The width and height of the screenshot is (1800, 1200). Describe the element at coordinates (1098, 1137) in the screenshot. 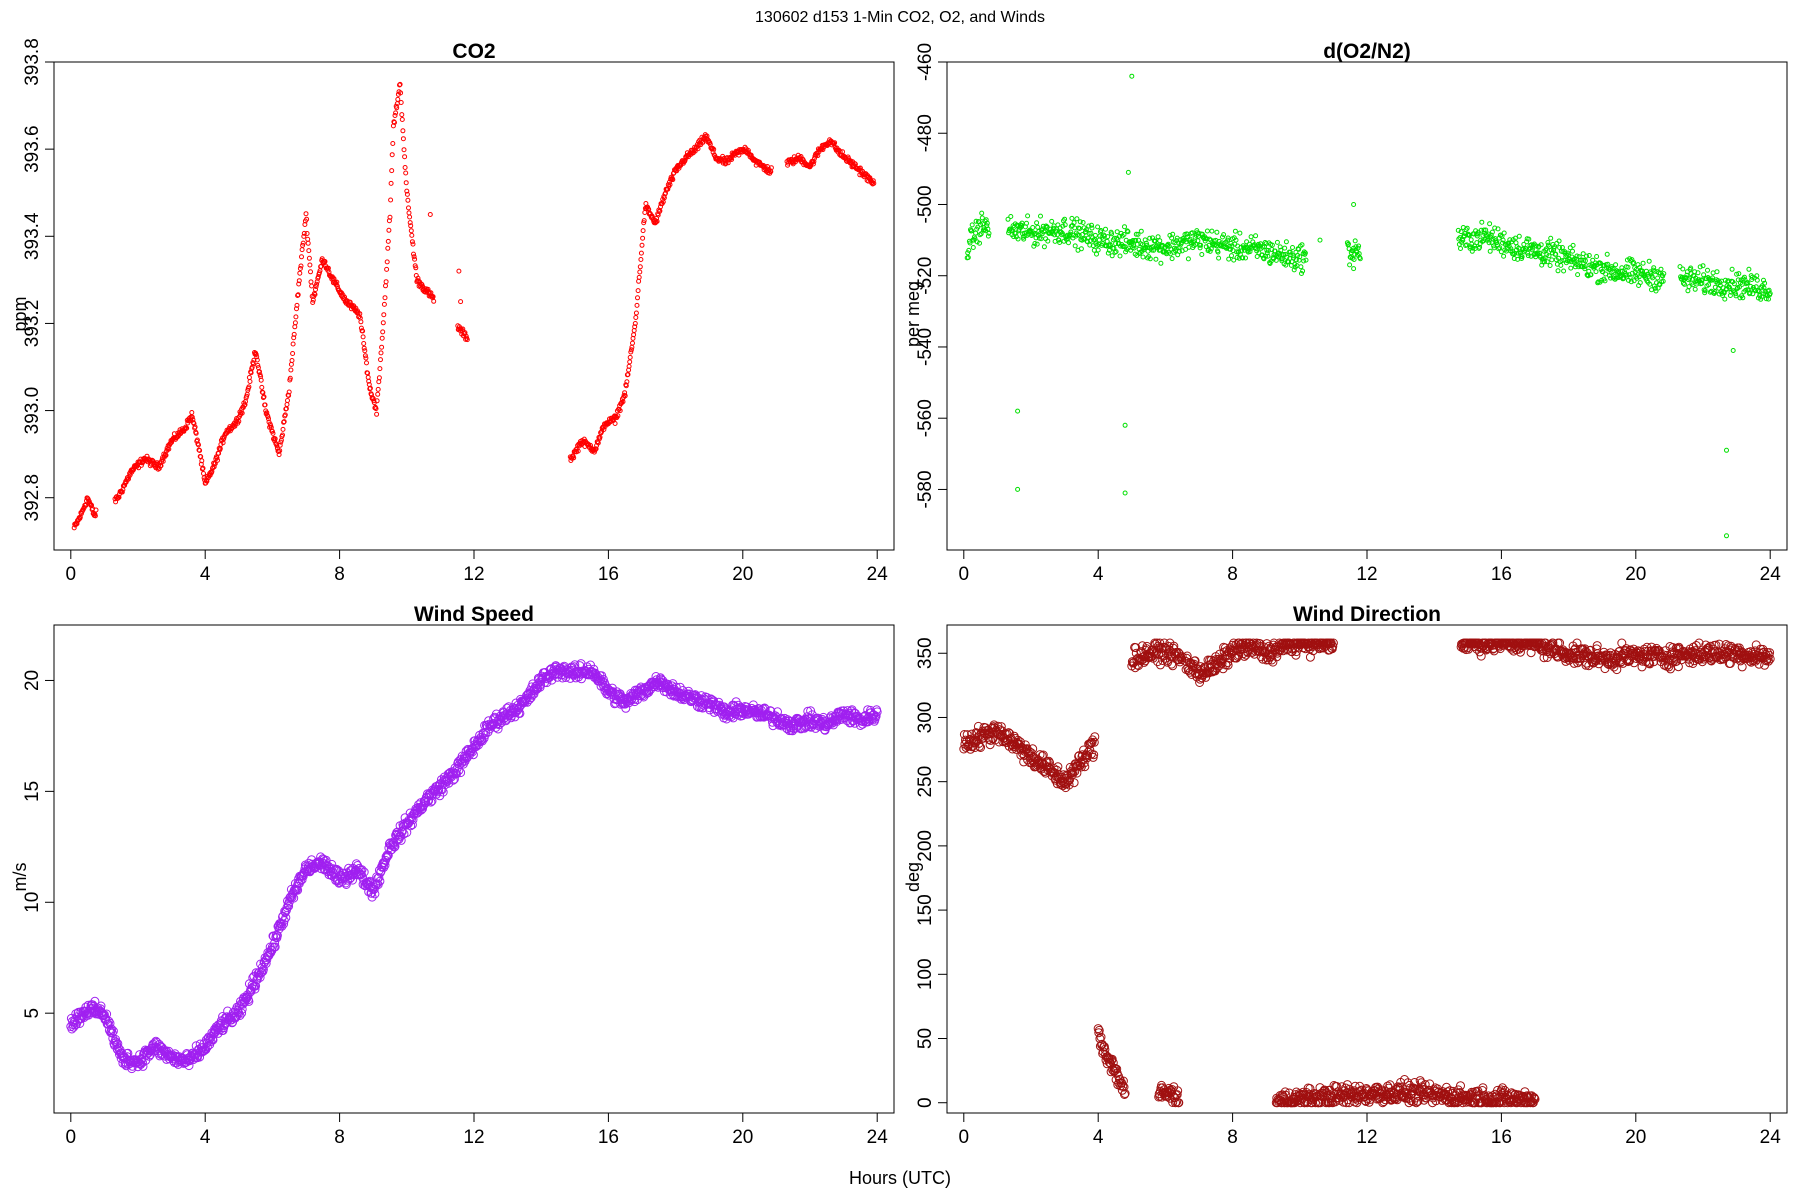

I see `wind-direction-x-tick-label: 4` at that location.